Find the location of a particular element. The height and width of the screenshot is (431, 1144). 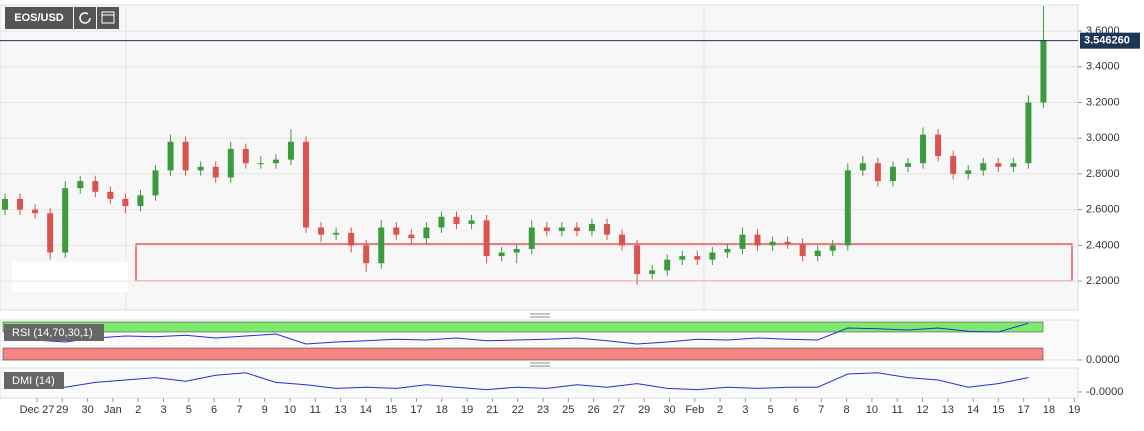

x-tick-label: Jan is located at coordinates (113, 410).